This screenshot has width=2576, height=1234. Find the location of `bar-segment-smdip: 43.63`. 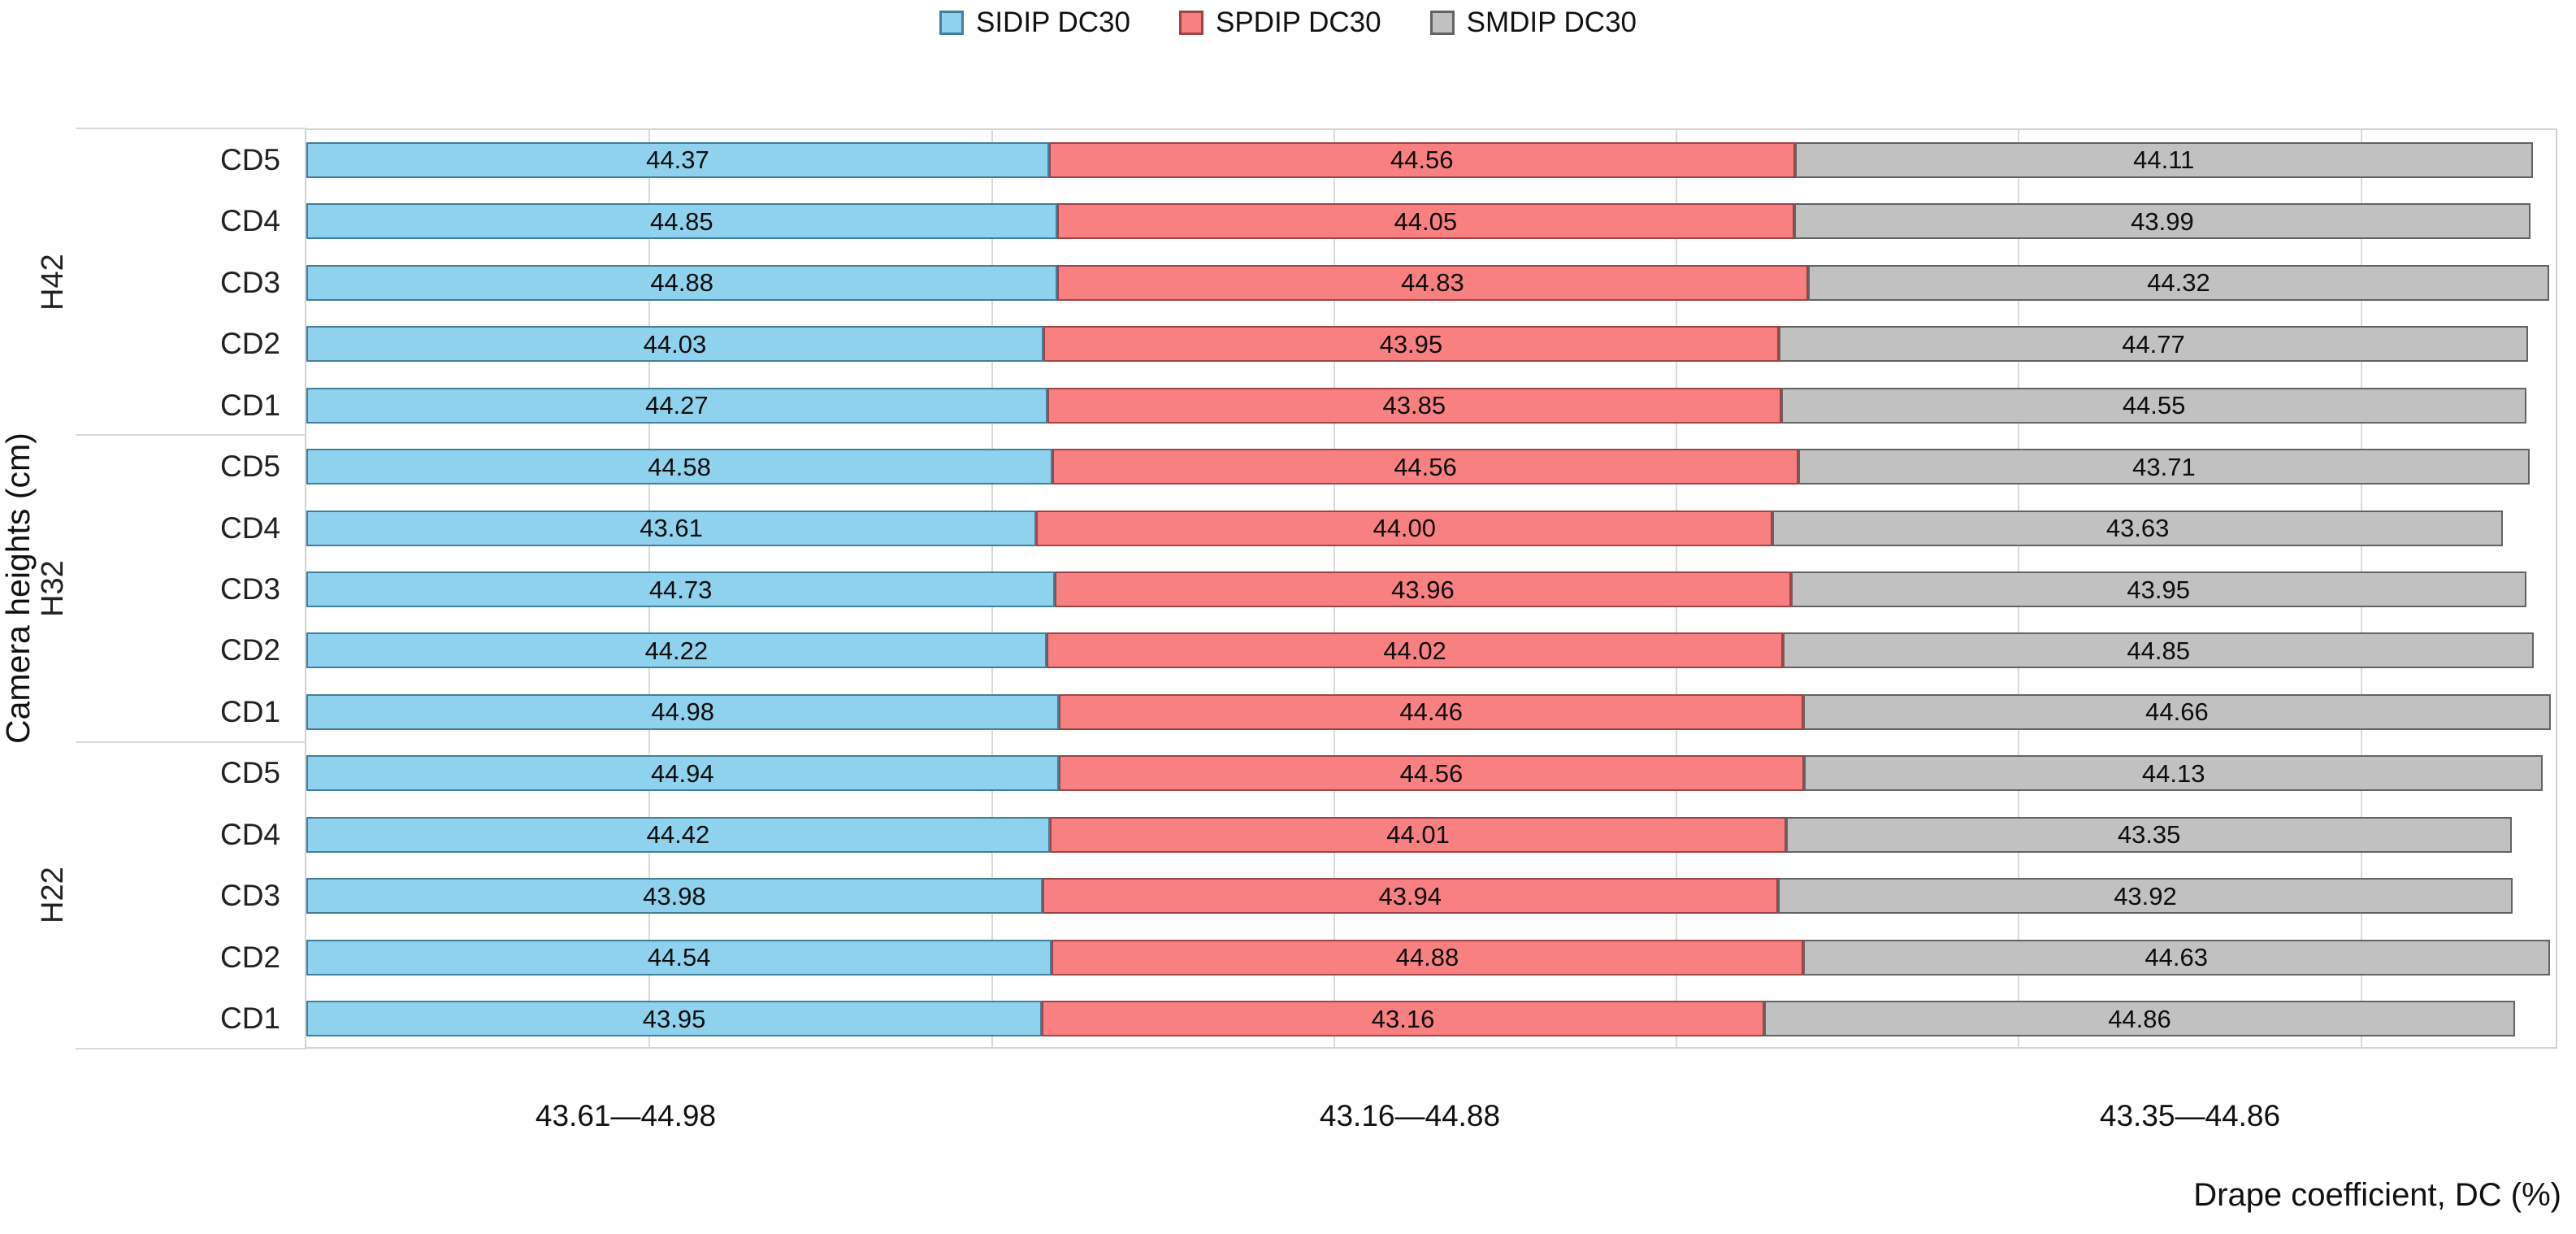

bar-segment-smdip: 43.63 is located at coordinates (2137, 528).